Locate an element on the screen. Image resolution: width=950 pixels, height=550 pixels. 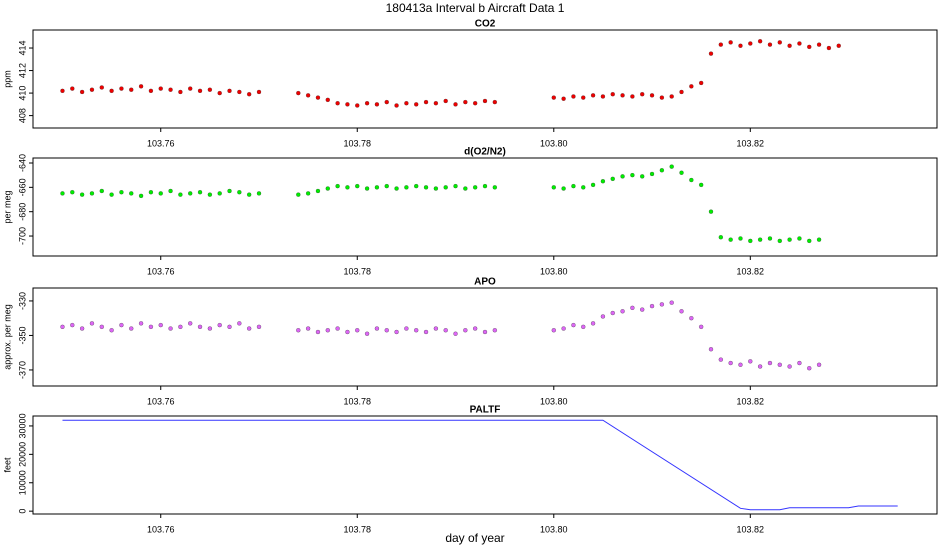
x-axis-label: day of year is located at coordinates (474, 538).